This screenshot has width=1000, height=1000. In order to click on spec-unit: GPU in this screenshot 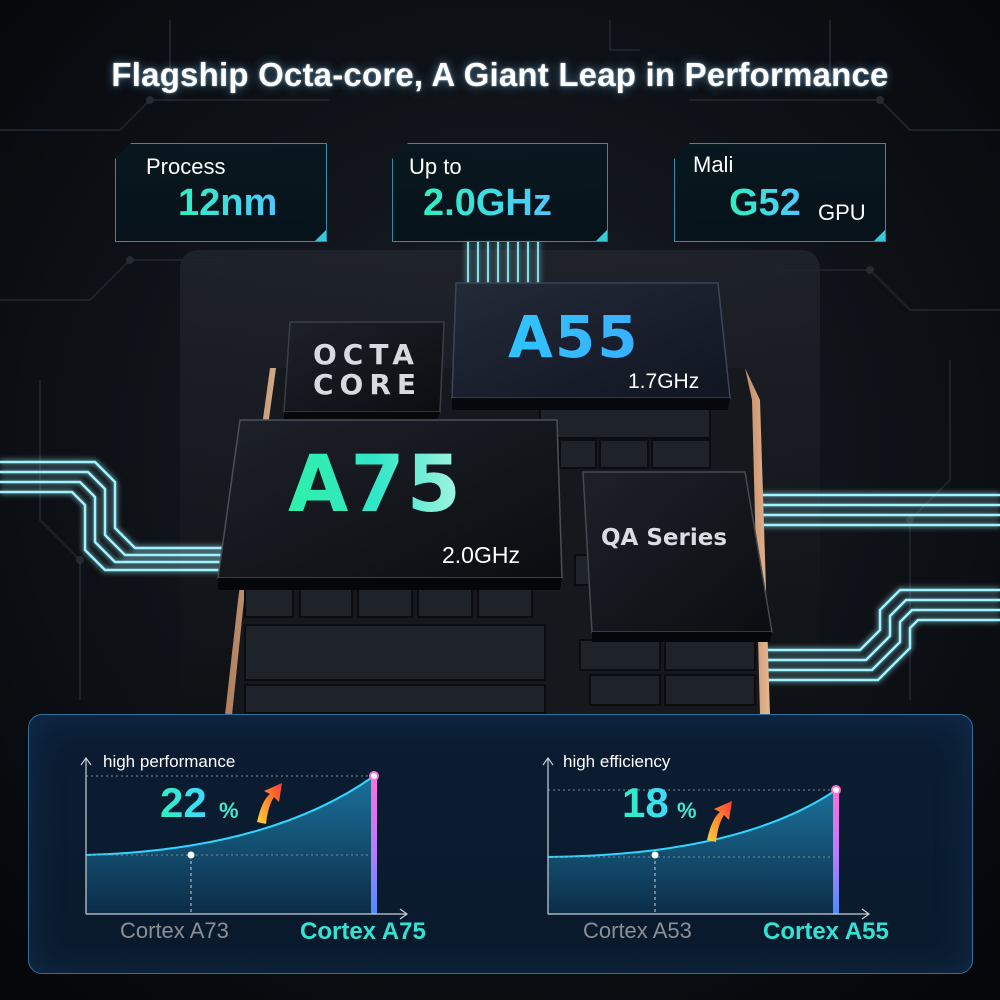, I will do `click(842, 212)`.